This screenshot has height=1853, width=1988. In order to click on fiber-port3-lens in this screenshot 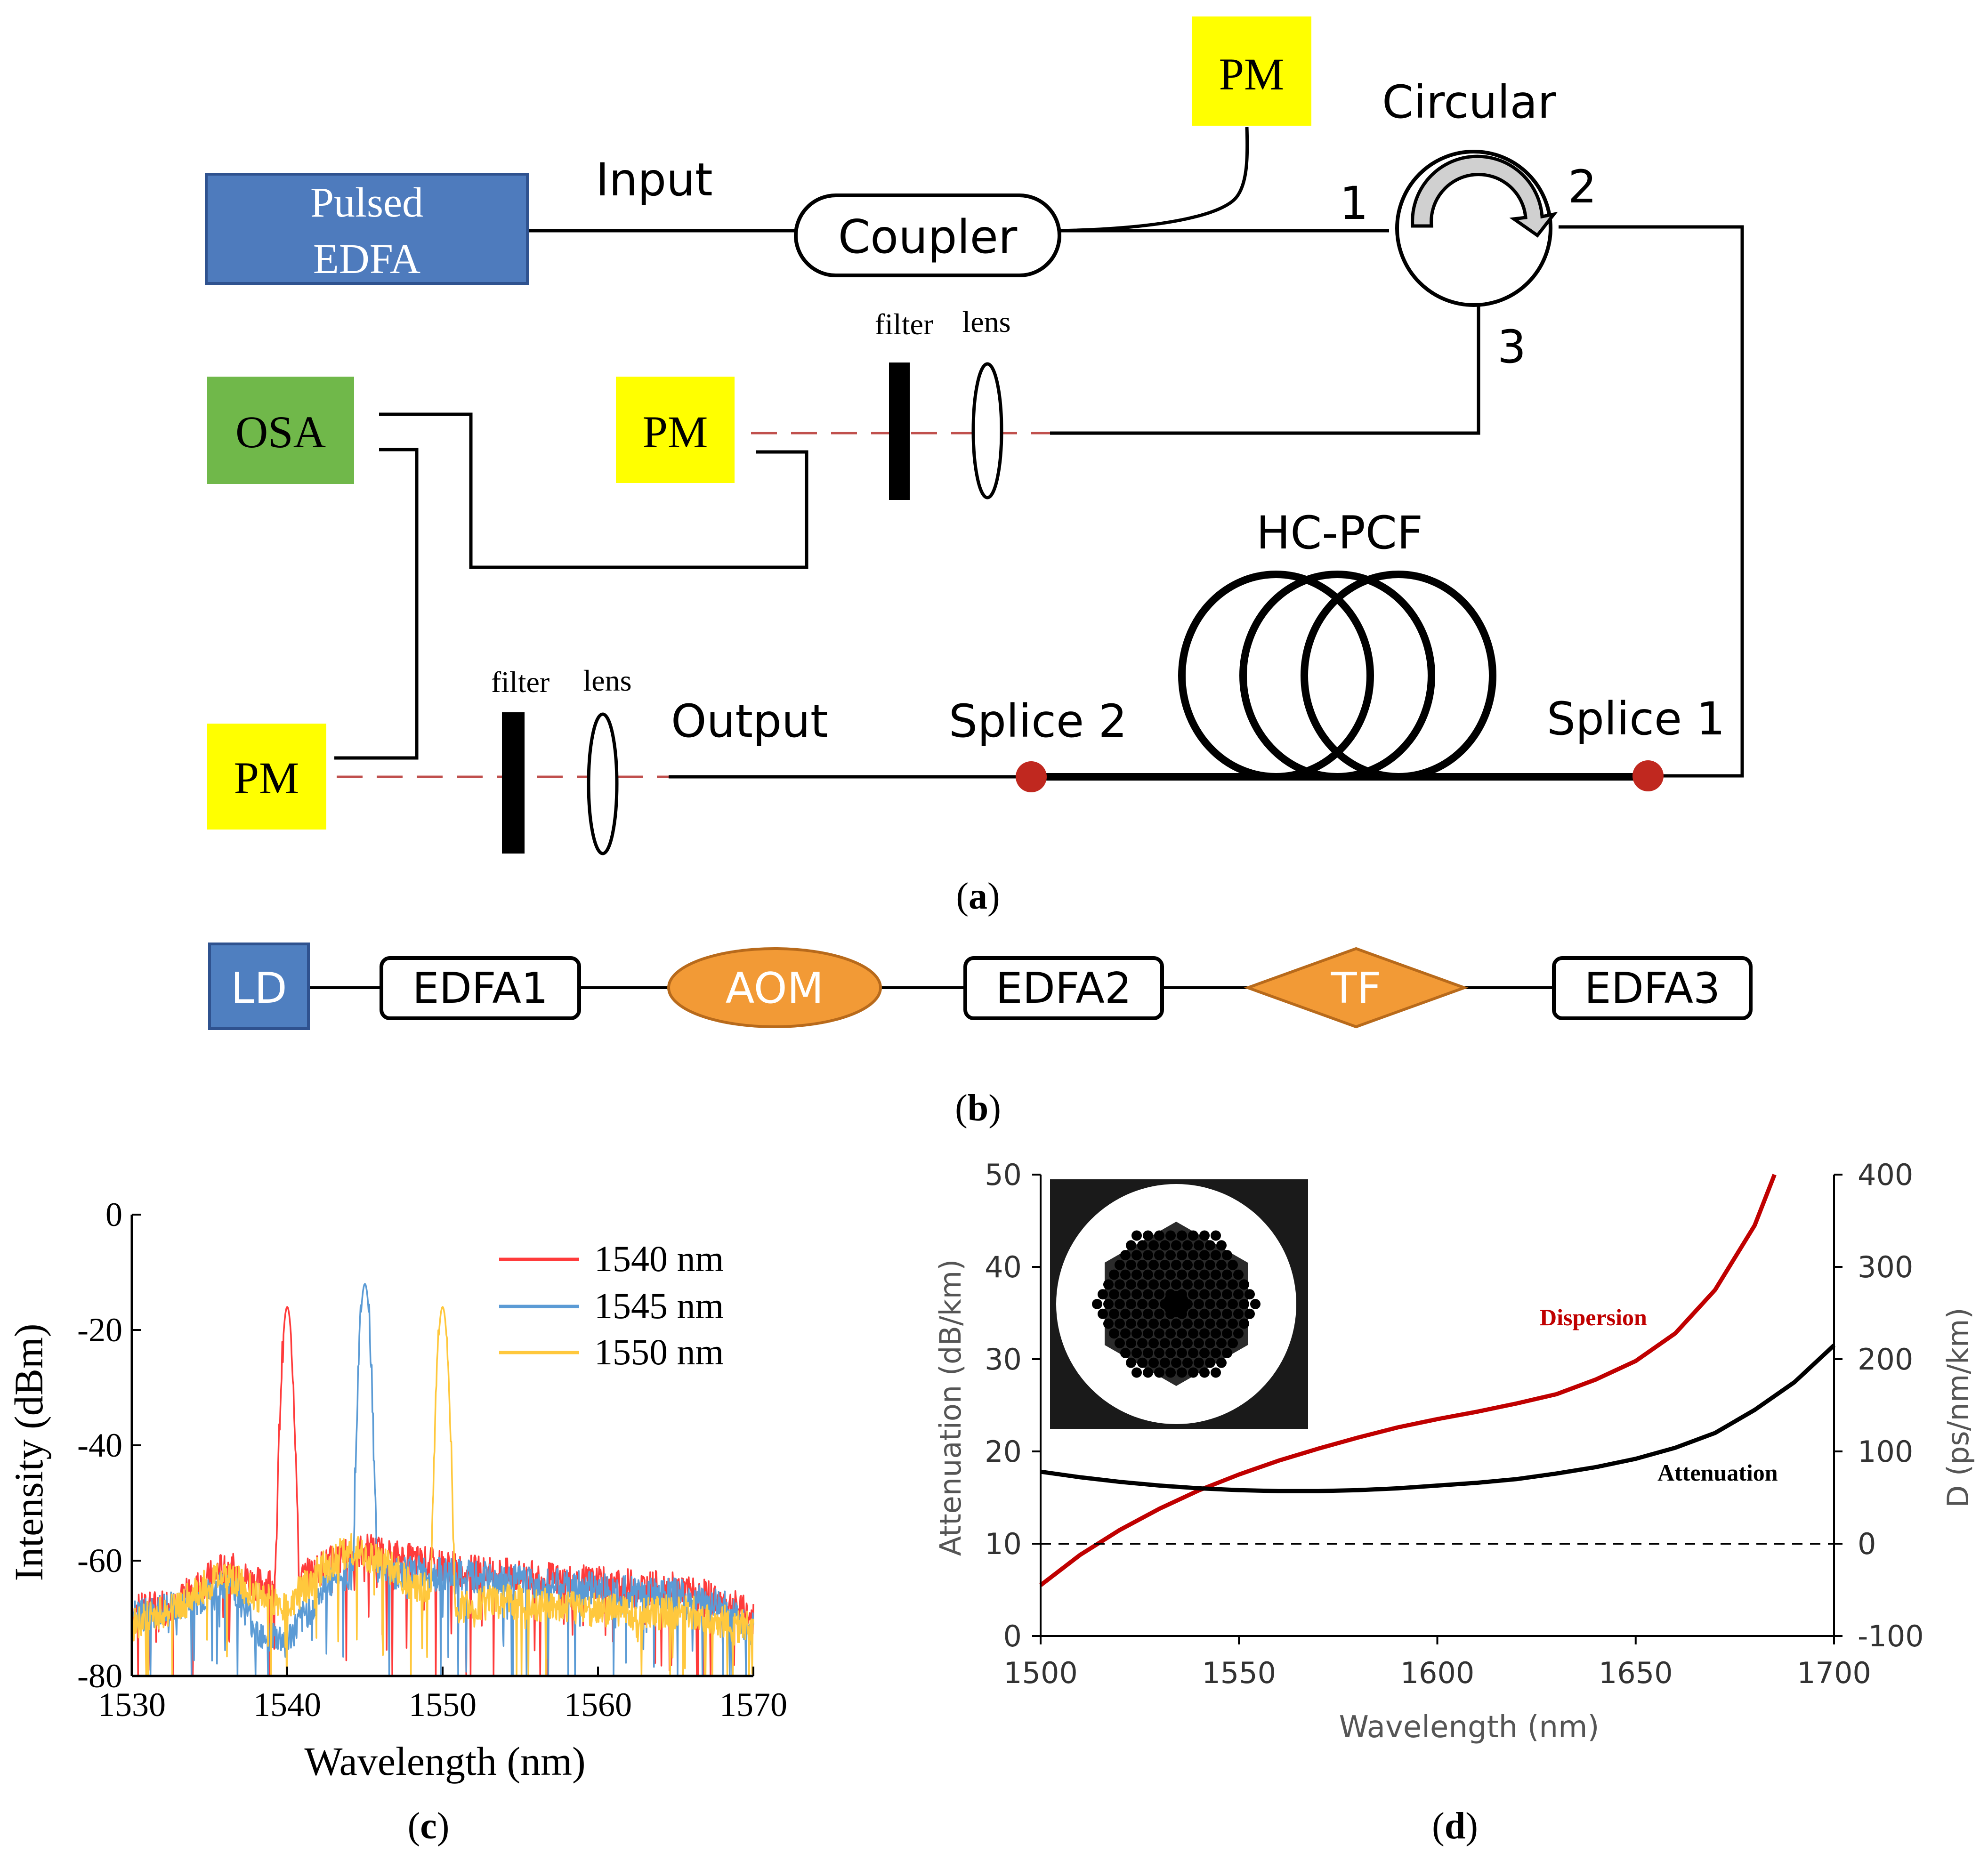, I will do `click(1265, 369)`.